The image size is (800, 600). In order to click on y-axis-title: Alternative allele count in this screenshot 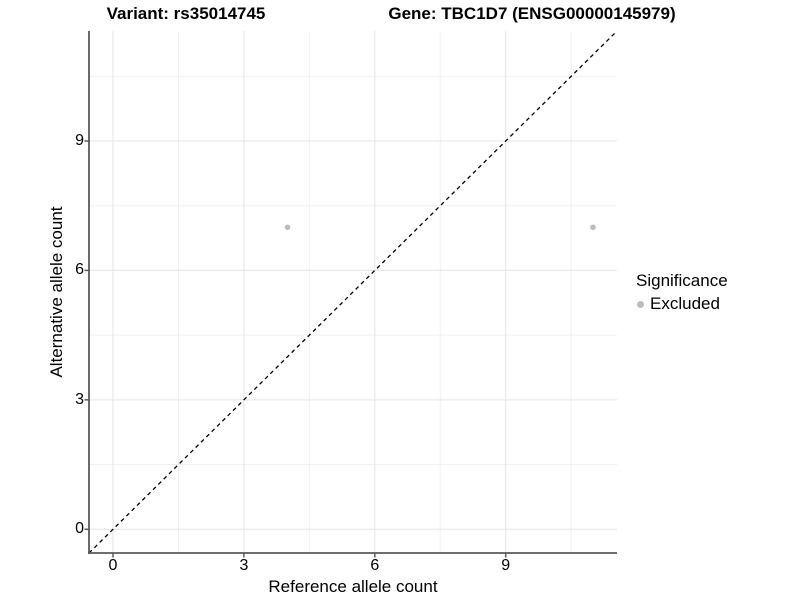, I will do `click(56, 292)`.